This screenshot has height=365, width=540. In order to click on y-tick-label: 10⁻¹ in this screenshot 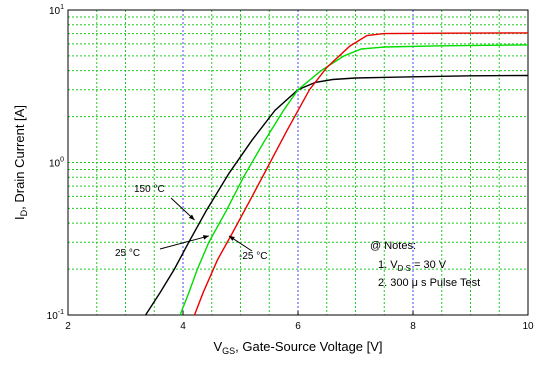, I will do `click(55, 315)`.